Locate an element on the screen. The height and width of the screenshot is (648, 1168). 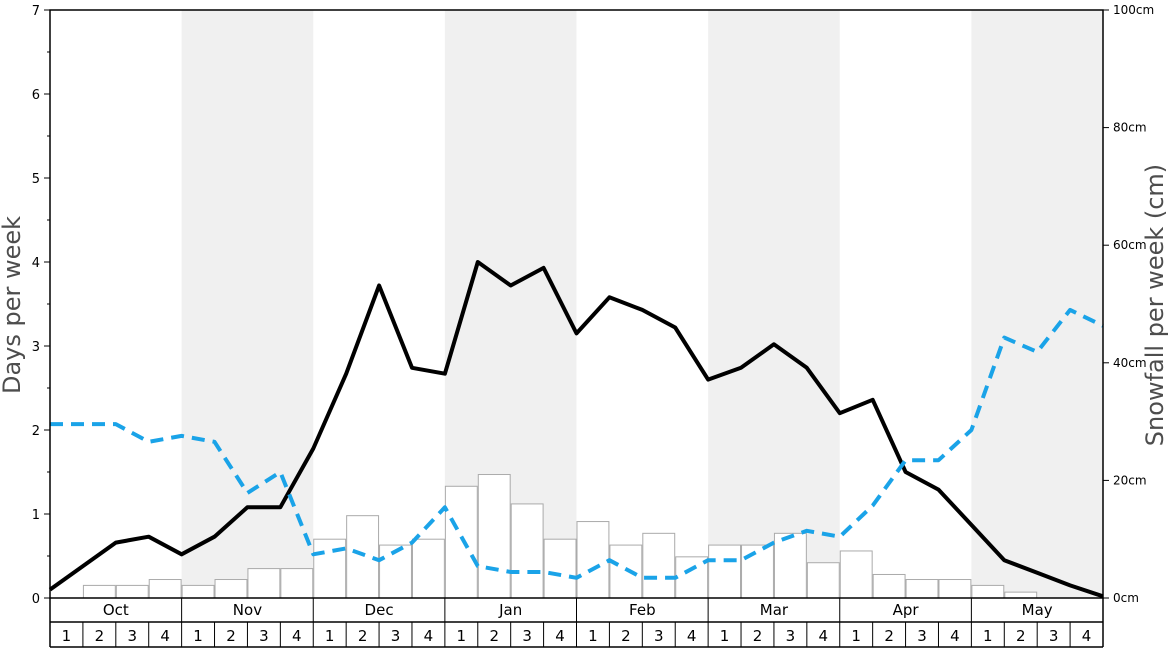
month-label-may: May is located at coordinates (1037, 610).